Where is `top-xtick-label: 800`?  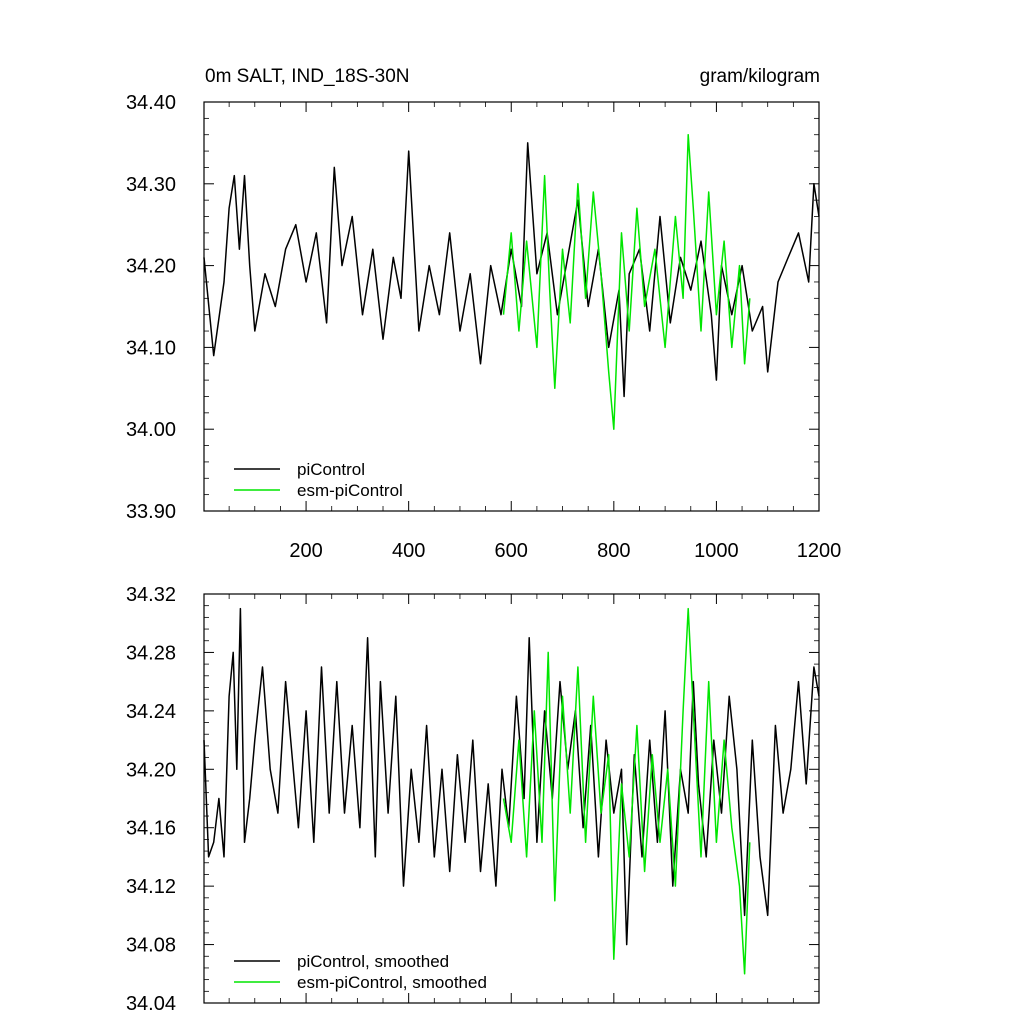
top-xtick-label: 800 is located at coordinates (613, 551).